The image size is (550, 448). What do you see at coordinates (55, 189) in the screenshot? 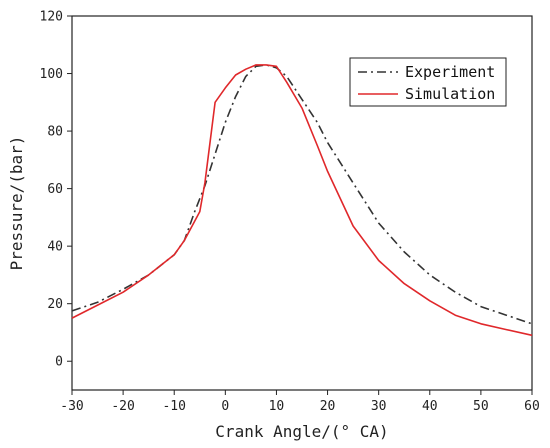
I see `y-tick-label: 60` at bounding box center [55, 189].